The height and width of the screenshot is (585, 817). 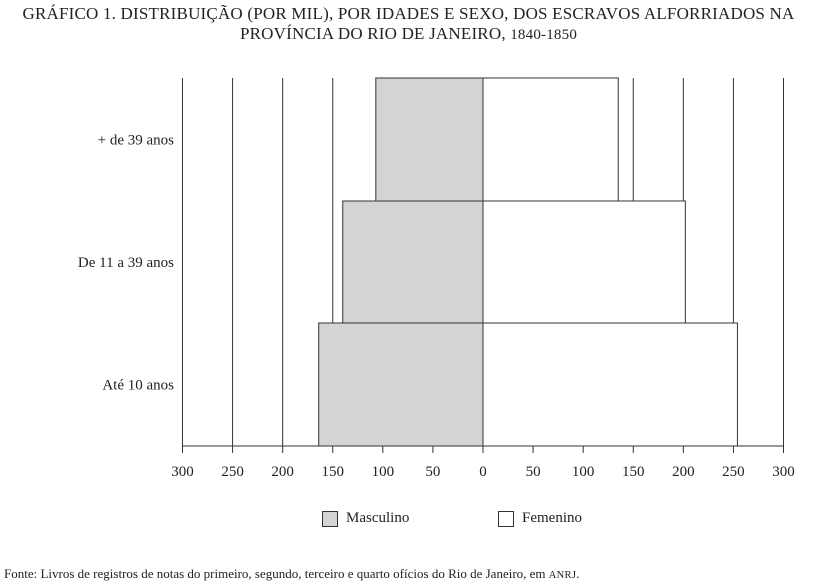 What do you see at coordinates (483, 472) in the screenshot?
I see `x-tick-label: 0` at bounding box center [483, 472].